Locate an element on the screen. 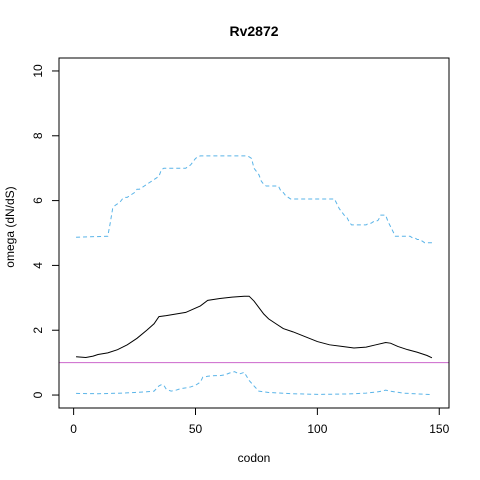 The width and height of the screenshot is (480, 480). y-tick-label: 10 is located at coordinates (38, 71).